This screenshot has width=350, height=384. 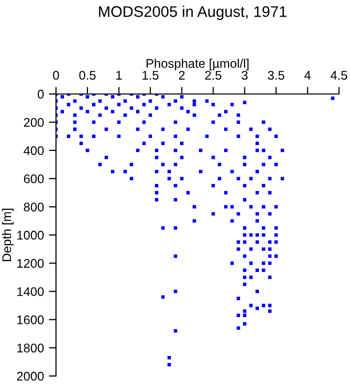 I want to click on y-tick-label: 200, so click(x=34, y=122).